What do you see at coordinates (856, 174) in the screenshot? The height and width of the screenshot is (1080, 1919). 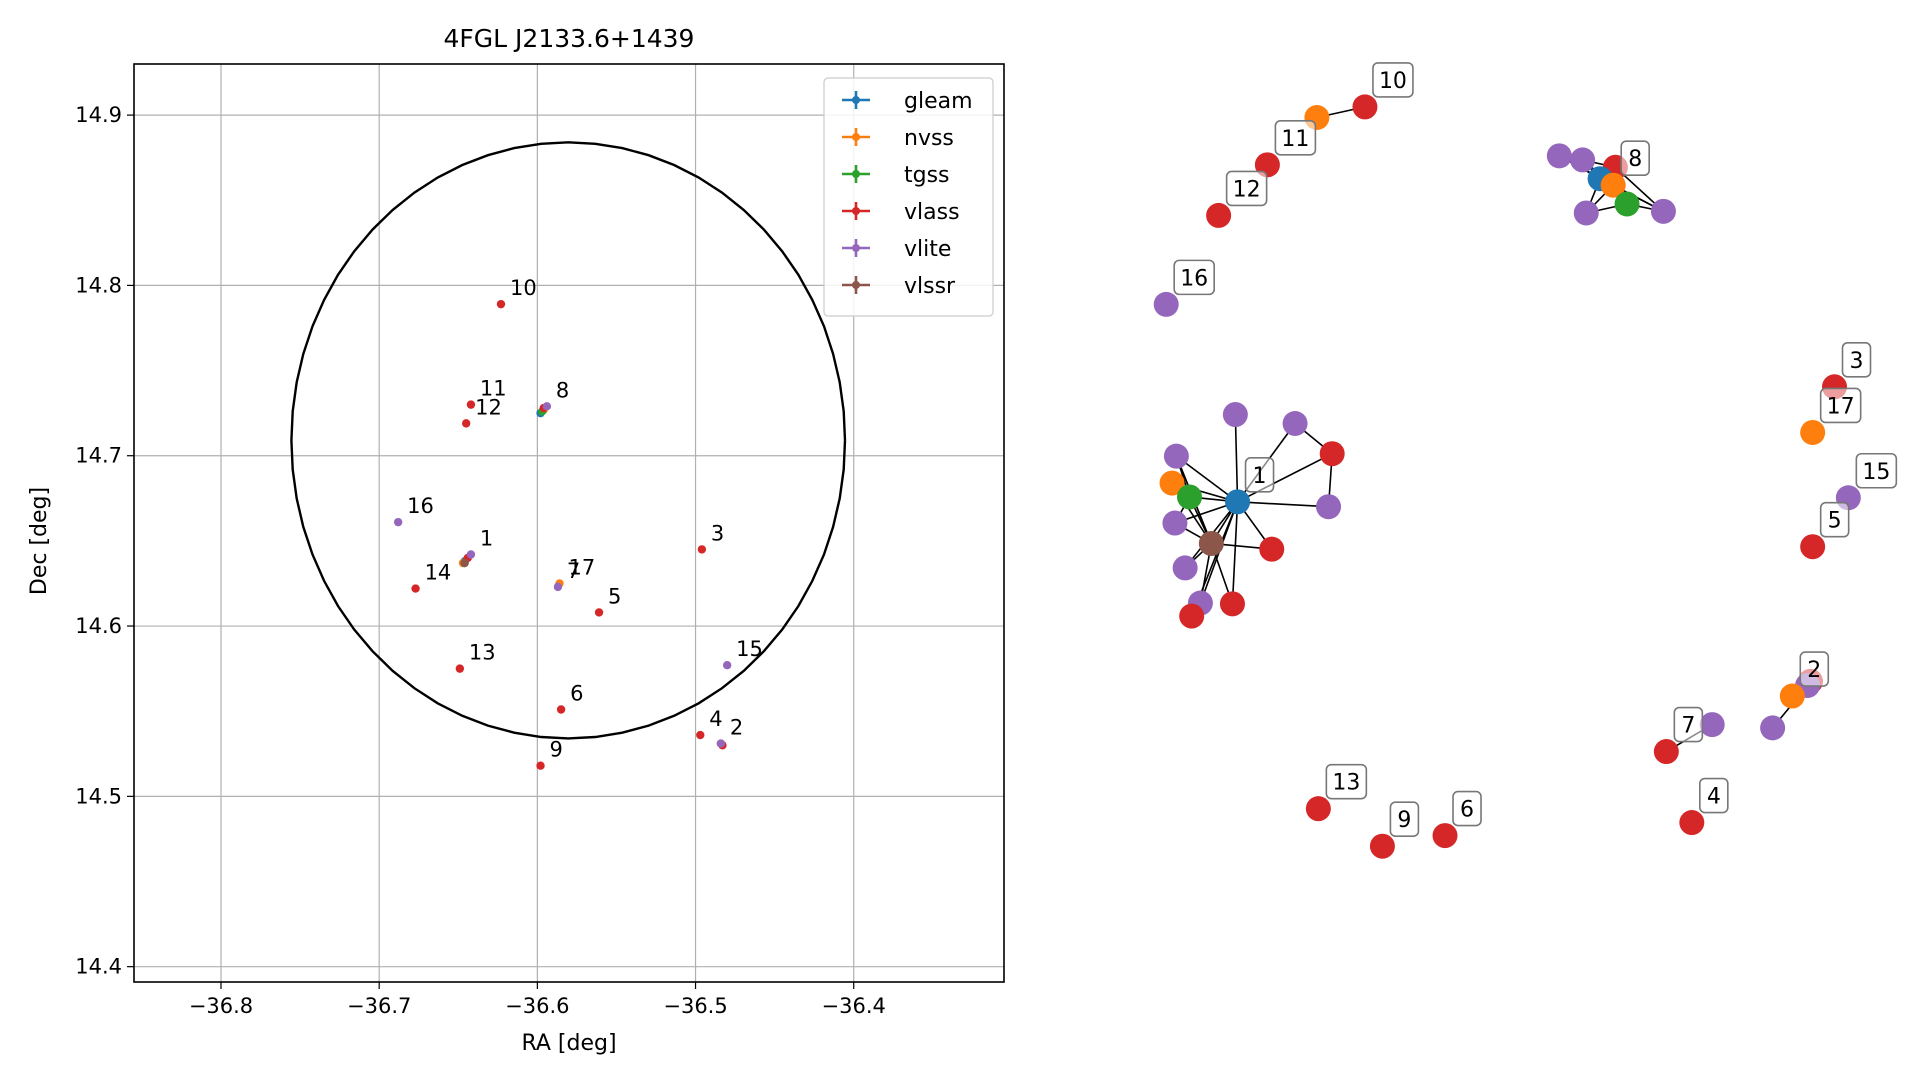 I see `legend-dot-tgss` at bounding box center [856, 174].